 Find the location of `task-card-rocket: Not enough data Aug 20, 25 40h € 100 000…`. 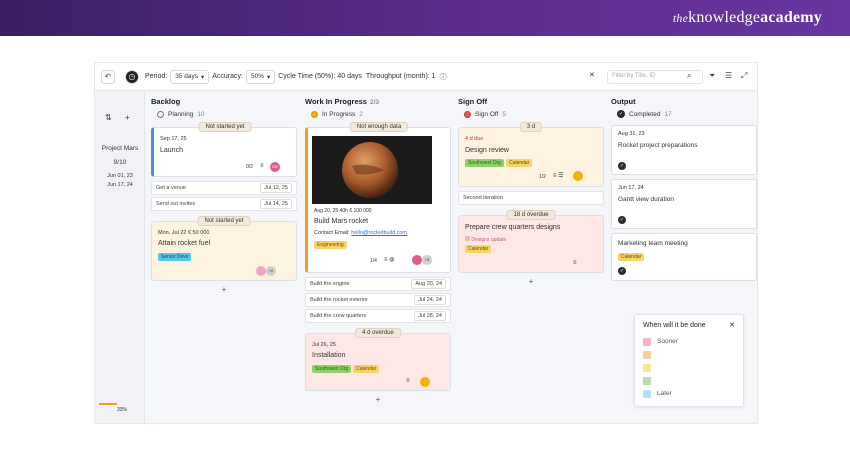

task-card-rocket: Not enough data Aug 20, 25 40h € 100 000… is located at coordinates (378, 197).